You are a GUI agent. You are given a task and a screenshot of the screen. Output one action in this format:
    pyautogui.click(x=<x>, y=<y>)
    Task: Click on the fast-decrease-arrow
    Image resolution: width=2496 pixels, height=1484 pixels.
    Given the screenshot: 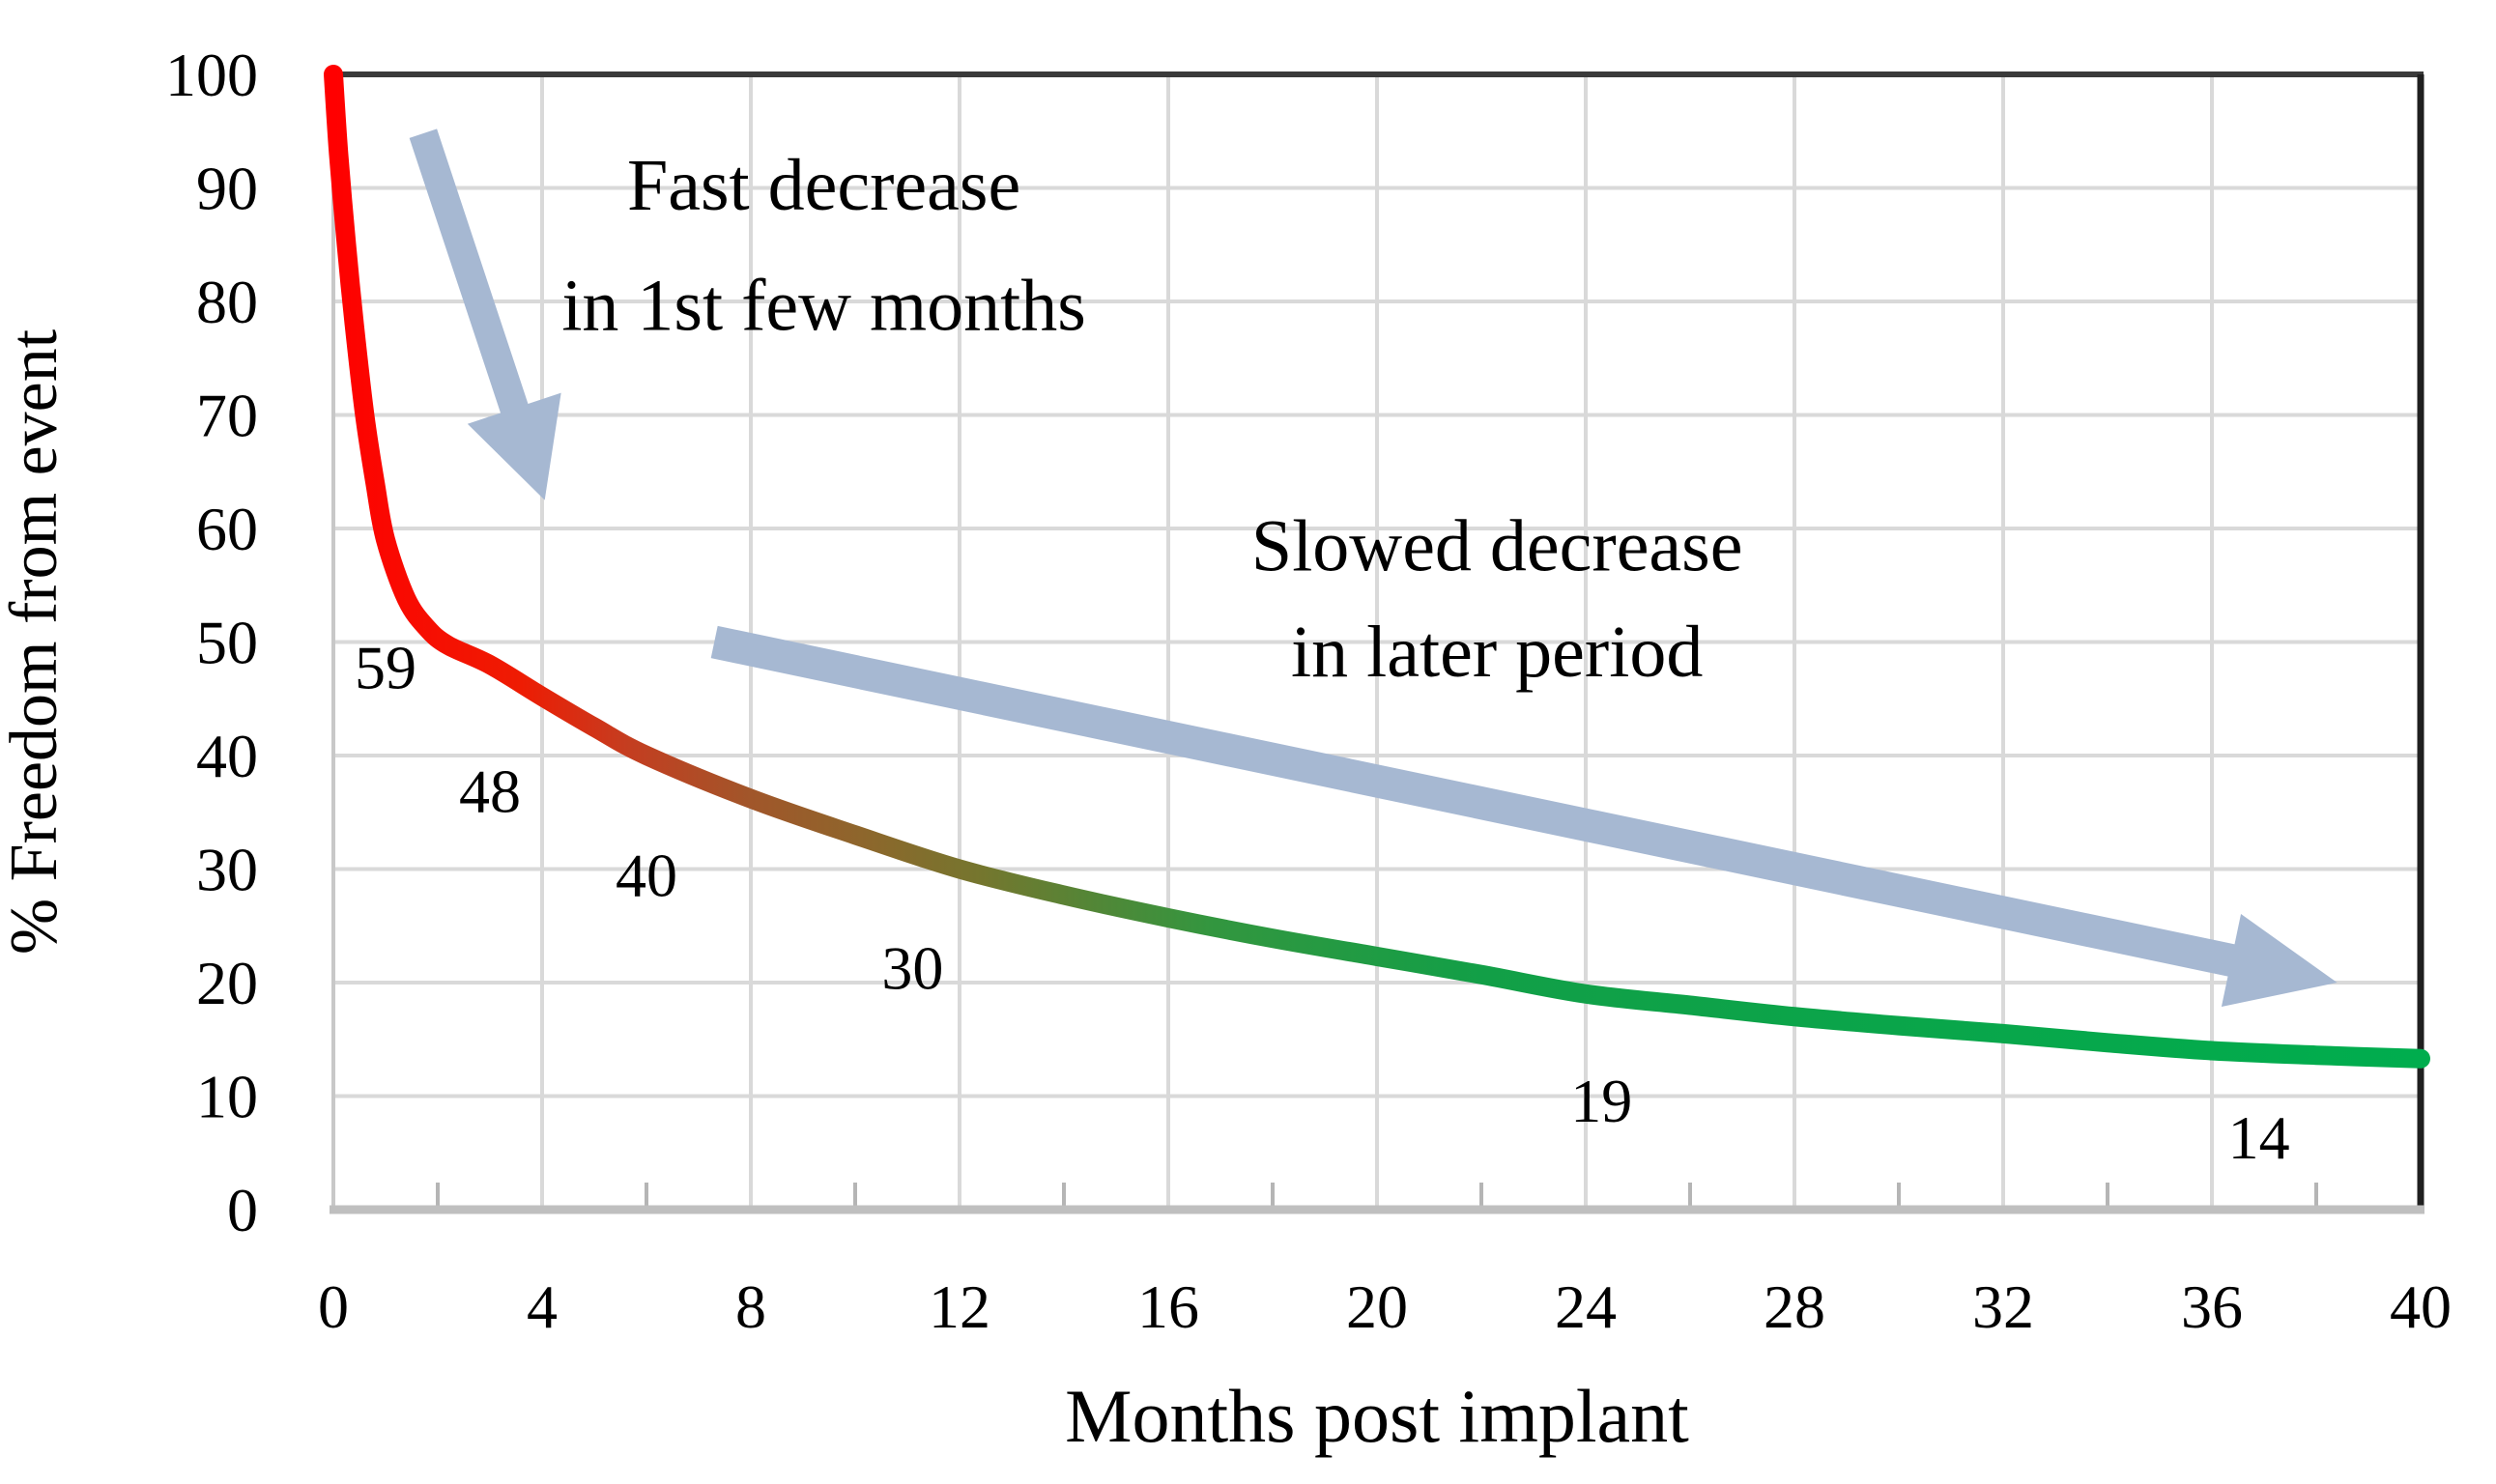 What is the action you would take?
    pyautogui.click(x=485, y=314)
    